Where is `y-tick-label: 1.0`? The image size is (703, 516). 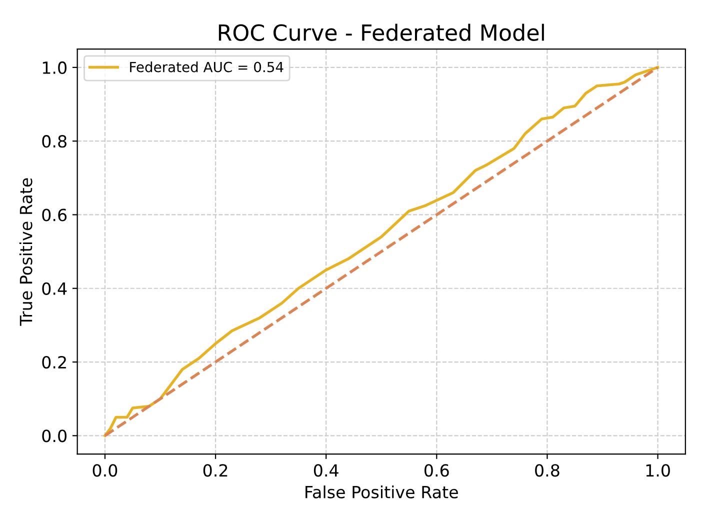
y-tick-label: 1.0 is located at coordinates (54, 67).